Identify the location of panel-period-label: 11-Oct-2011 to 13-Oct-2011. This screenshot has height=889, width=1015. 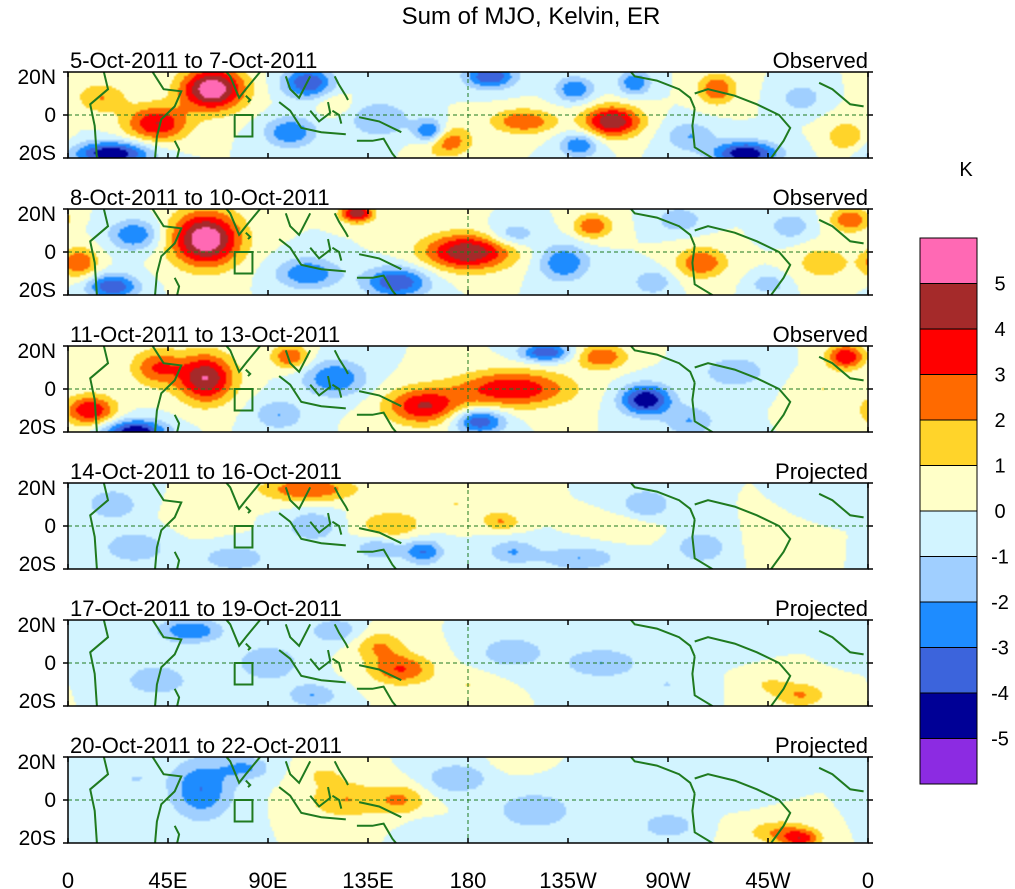
(205, 334).